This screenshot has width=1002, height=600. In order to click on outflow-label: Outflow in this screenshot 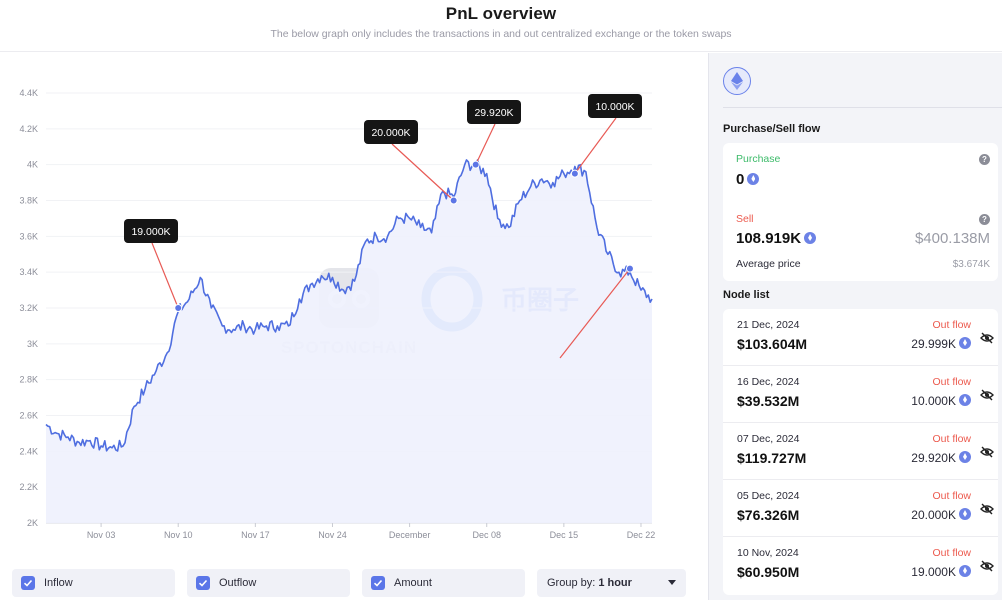, I will do `click(238, 583)`.